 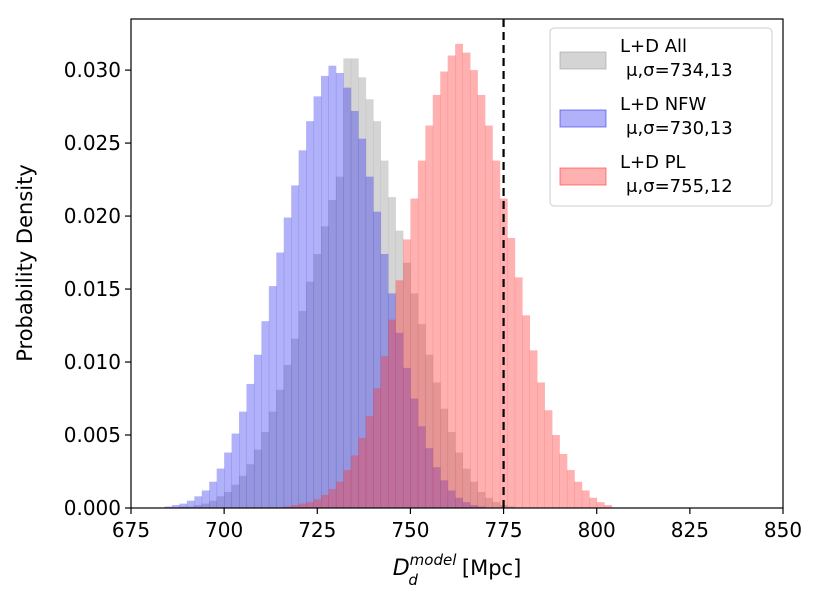 What do you see at coordinates (653, 162) in the screenshot?
I see `legend-label-2: L+D PL` at bounding box center [653, 162].